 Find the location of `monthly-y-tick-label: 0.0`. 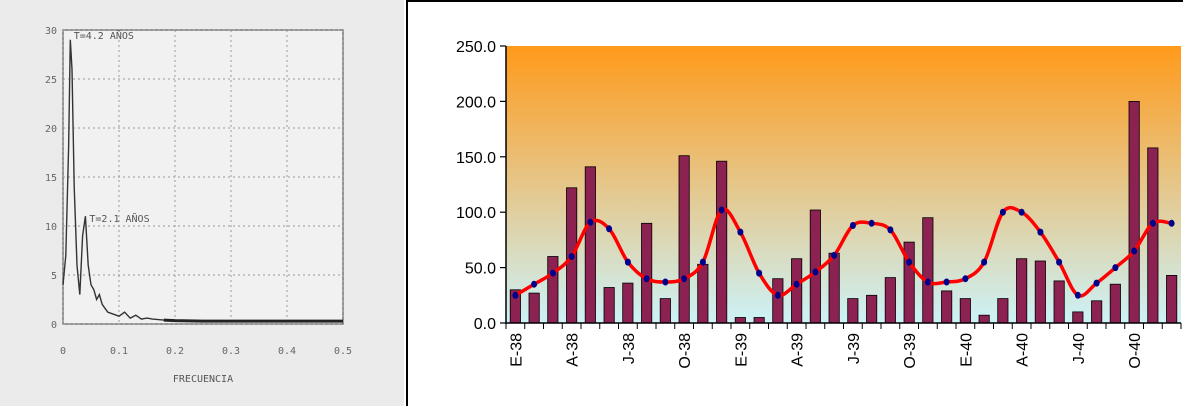

monthly-y-tick-label: 0.0 is located at coordinates (485, 324).